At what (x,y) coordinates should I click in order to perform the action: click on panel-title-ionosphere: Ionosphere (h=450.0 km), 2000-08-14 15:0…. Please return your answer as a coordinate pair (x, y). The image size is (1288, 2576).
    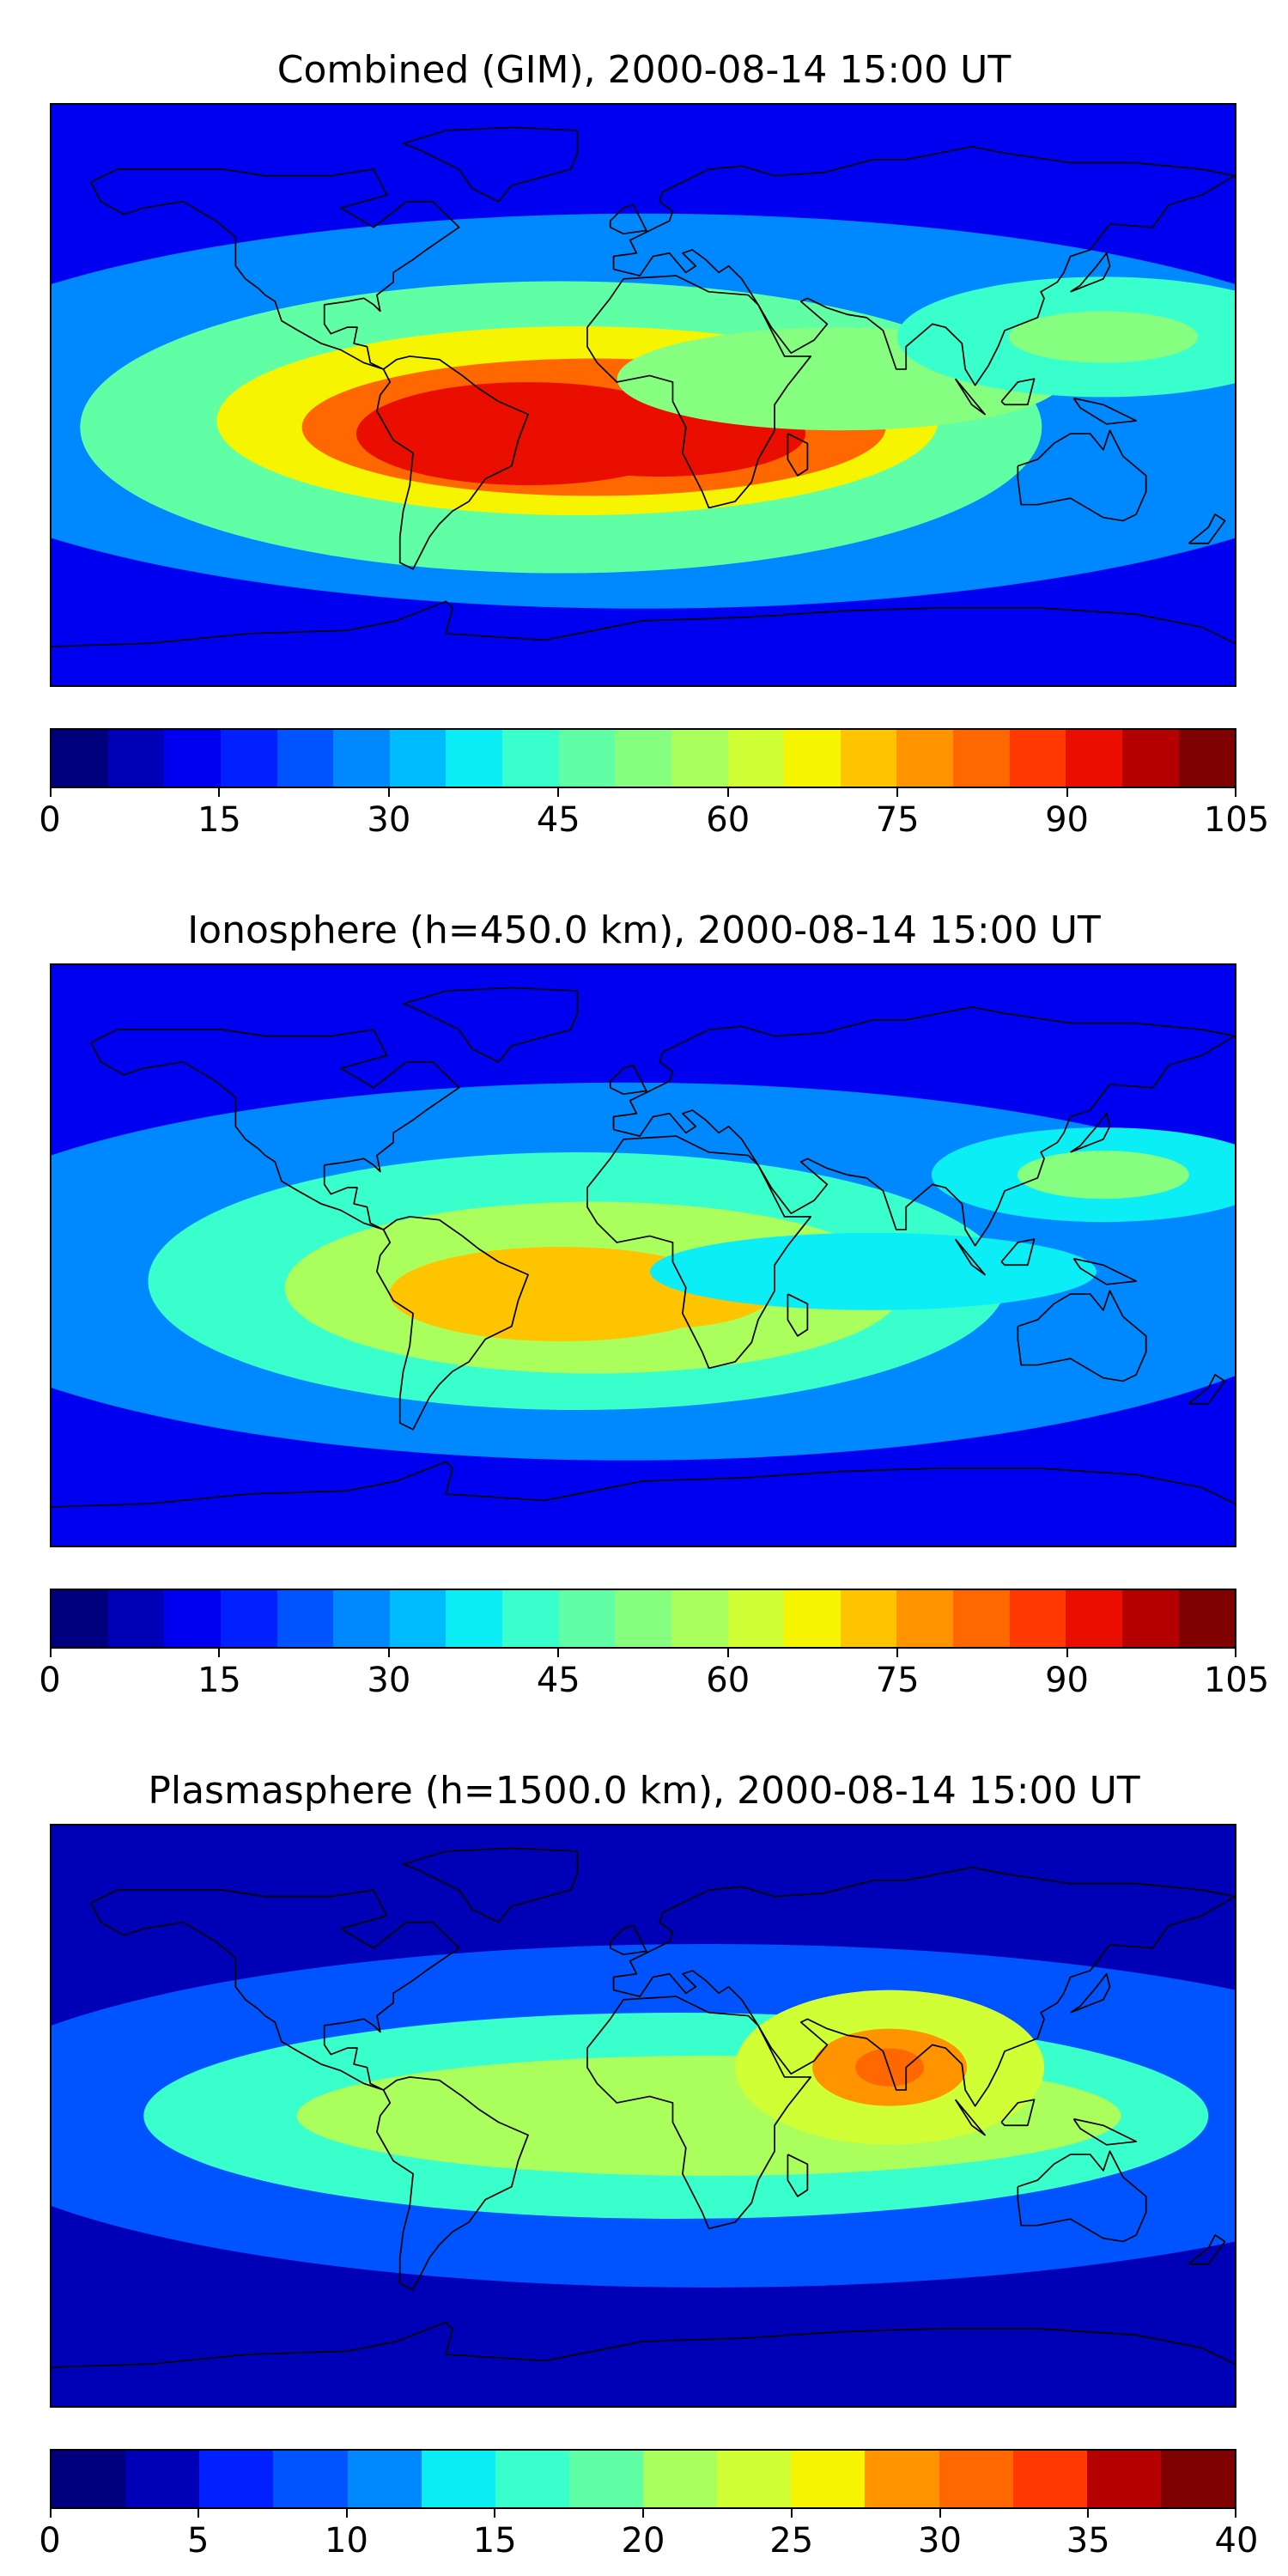
    Looking at the image, I should click on (644, 930).